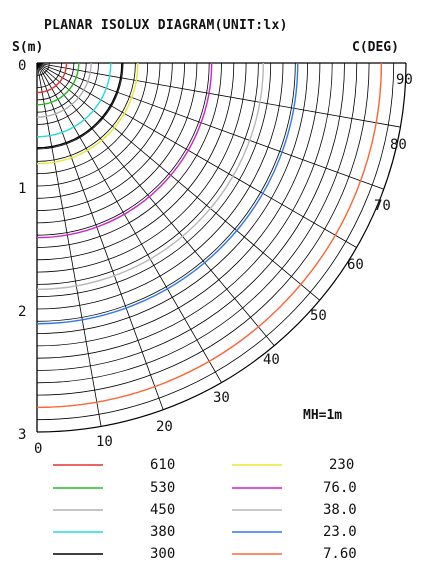  Describe the element at coordinates (38, 449) in the screenshot. I see `bottom-tick-0: 0` at that location.